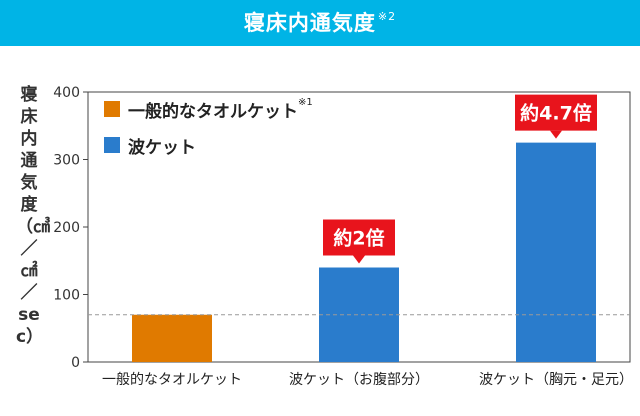 This screenshot has width=640, height=416. What do you see at coordinates (162, 147) in the screenshot?
I see `legend-label-namiket: 波ケット` at bounding box center [162, 147].